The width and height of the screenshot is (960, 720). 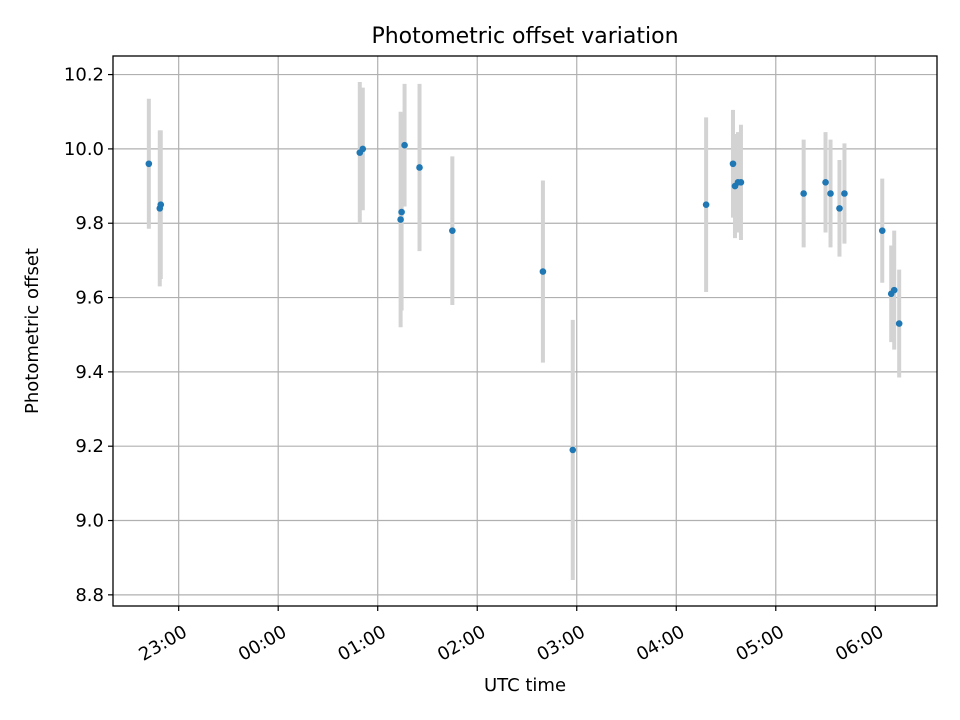 What do you see at coordinates (461, 643) in the screenshot?
I see `x-tick-label: 02:00` at bounding box center [461, 643].